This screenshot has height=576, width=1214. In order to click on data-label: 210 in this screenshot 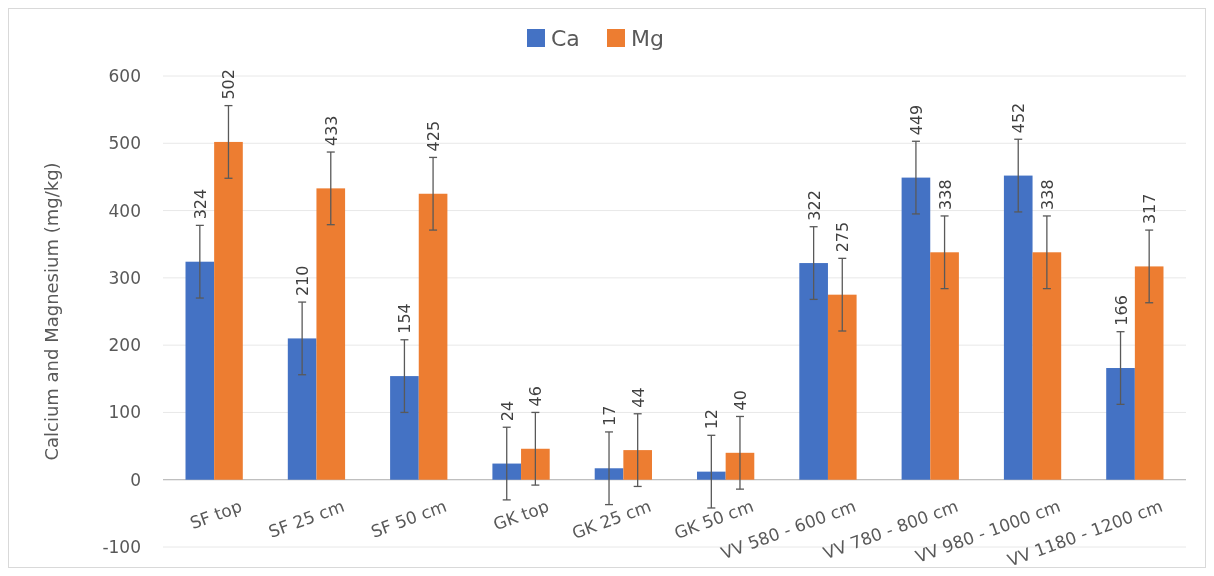, I will do `click(303, 281)`.